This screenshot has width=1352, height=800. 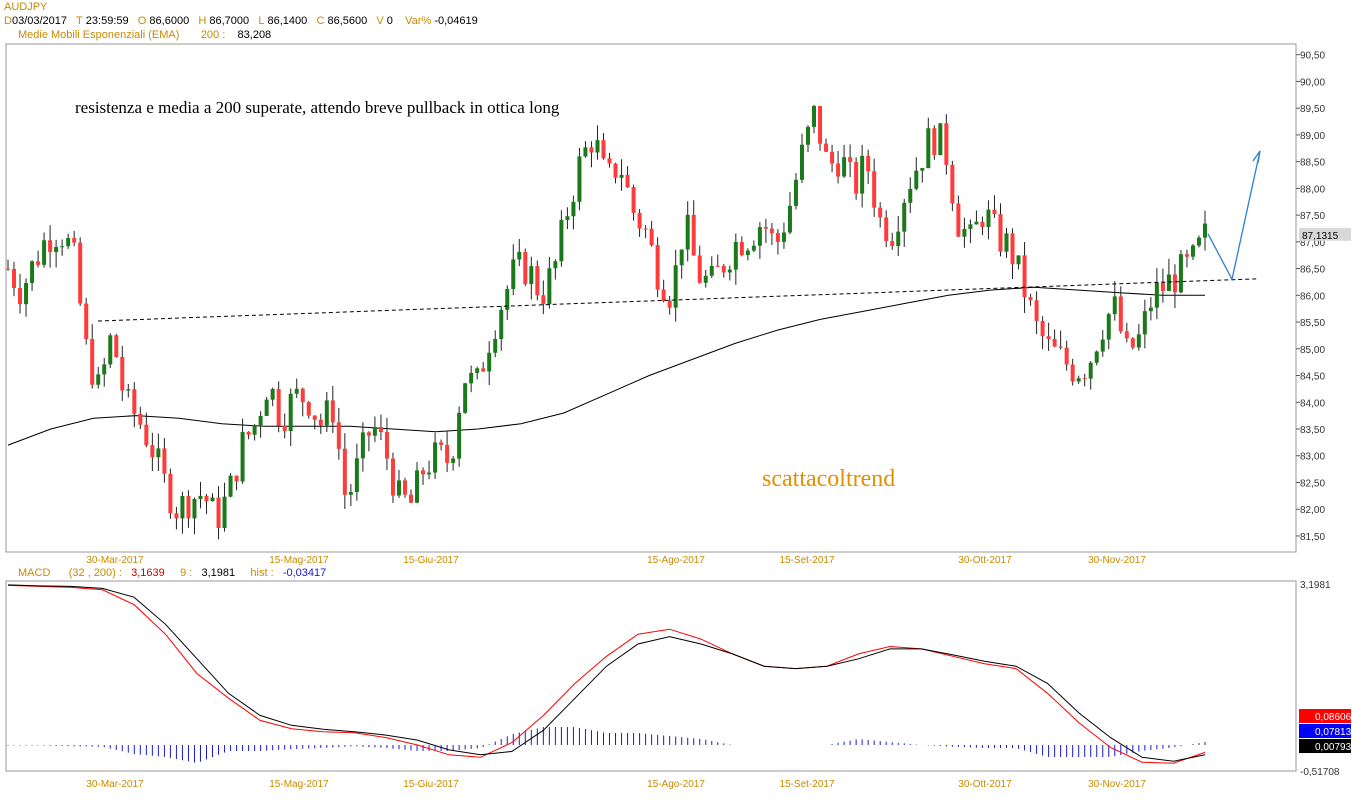 What do you see at coordinates (92, 573) in the screenshot?
I see `macd-params: (32 , 200)` at bounding box center [92, 573].